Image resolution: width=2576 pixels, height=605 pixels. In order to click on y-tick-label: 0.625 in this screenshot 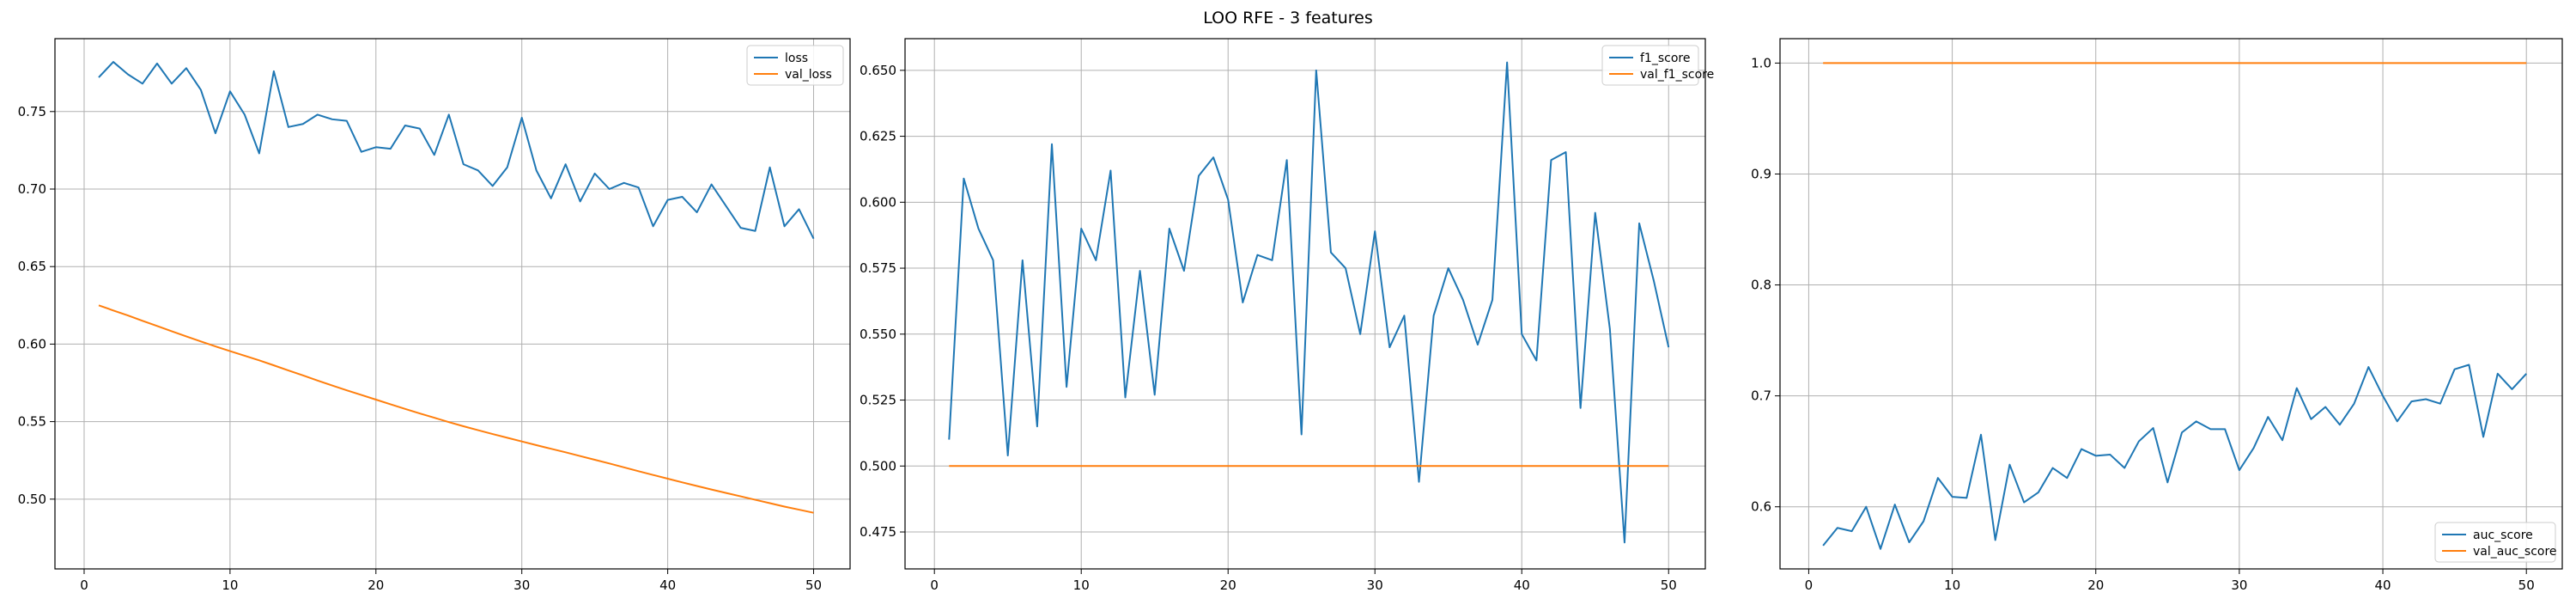, I will do `click(878, 136)`.